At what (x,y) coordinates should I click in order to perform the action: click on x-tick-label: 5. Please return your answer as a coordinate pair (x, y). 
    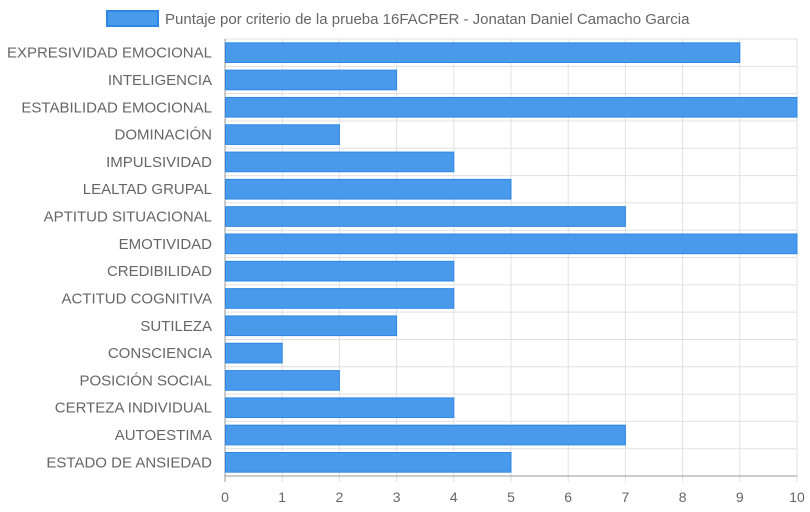
    Looking at the image, I should click on (511, 497).